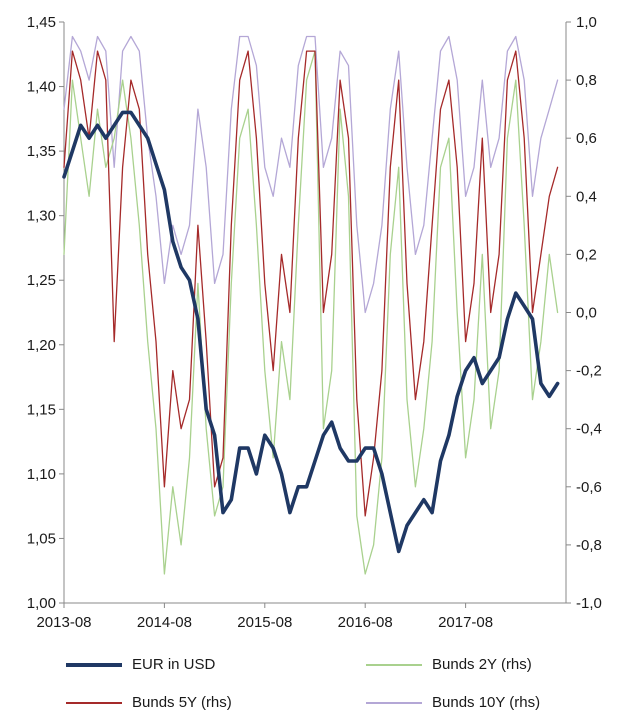  Describe the element at coordinates (365, 622) in the screenshot. I see `x-tick-label: 2016-08` at that location.